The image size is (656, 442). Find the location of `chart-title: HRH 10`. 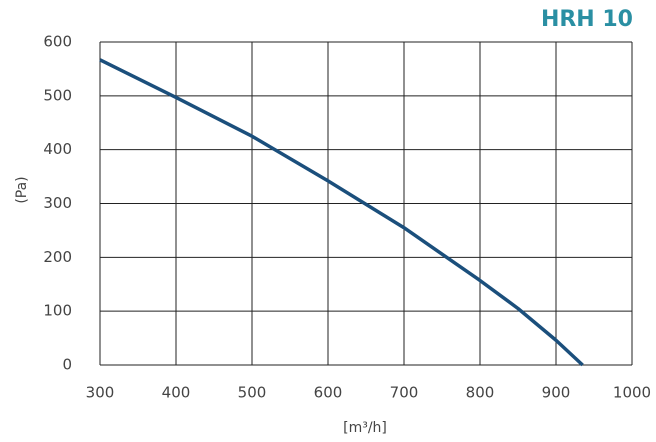

chart-title: HRH 10 is located at coordinates (587, 19).